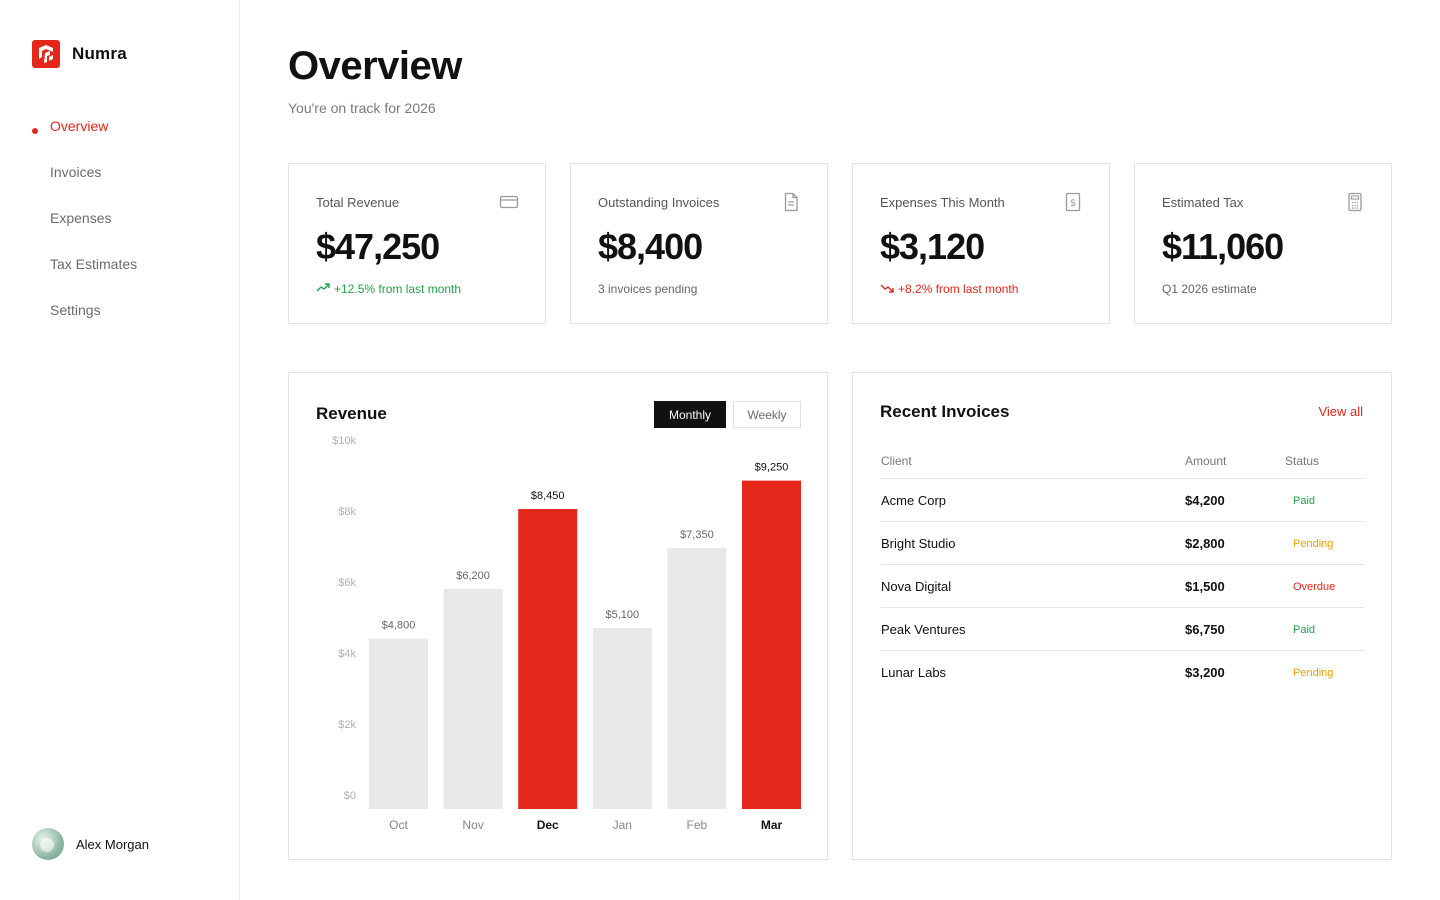 The image size is (1440, 900). What do you see at coordinates (1205, 543) in the screenshot?
I see `invoice-amount: $2,800` at bounding box center [1205, 543].